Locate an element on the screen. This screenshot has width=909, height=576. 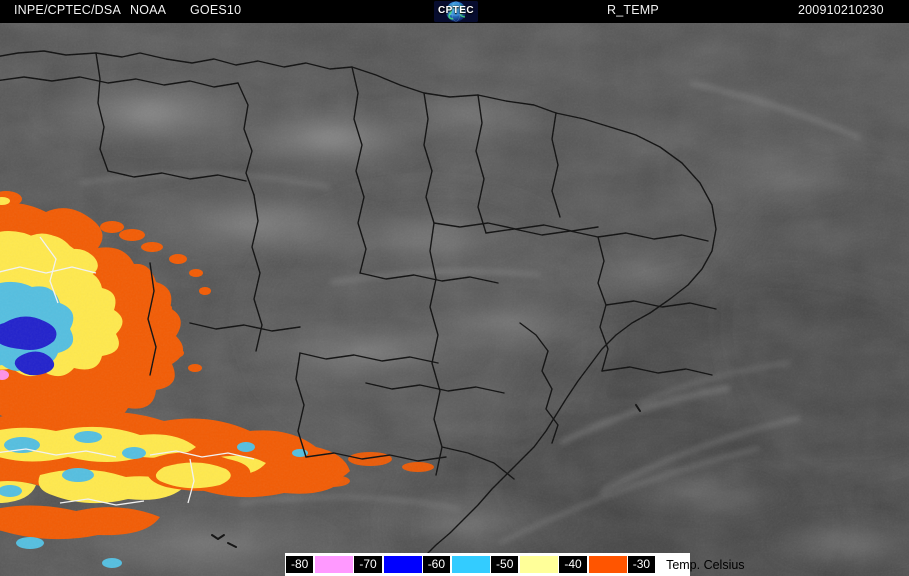
cptec-globe-logo: CPTEC is located at coordinates (456, 11).